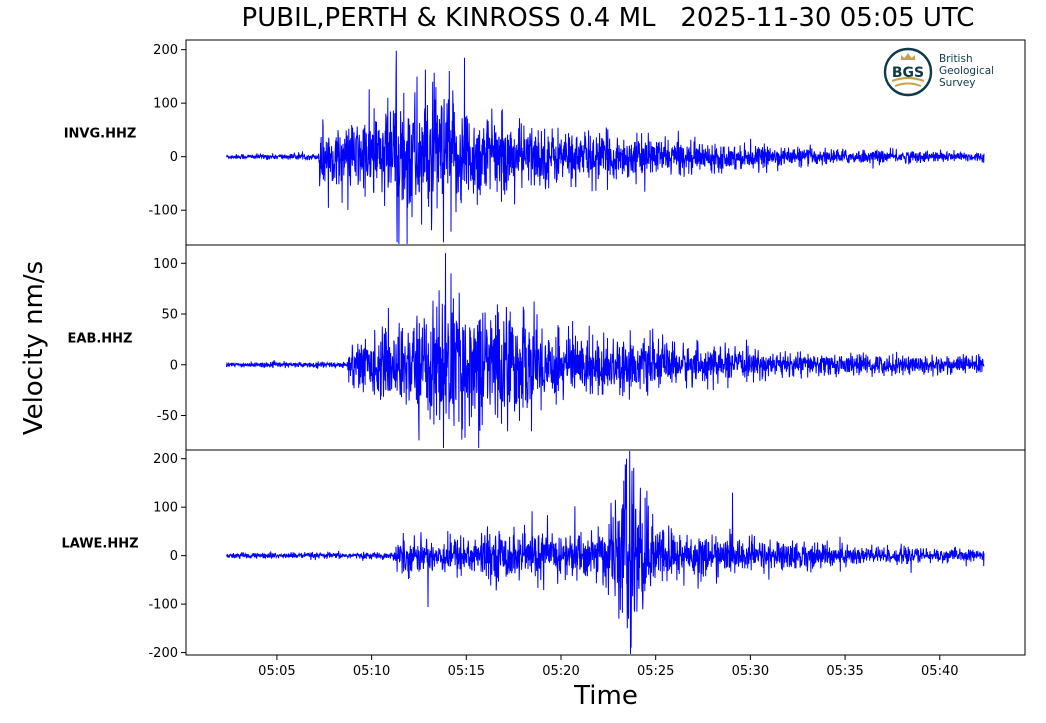  Describe the element at coordinates (655, 671) in the screenshot. I see `x-tick-label: 05:25` at that location.